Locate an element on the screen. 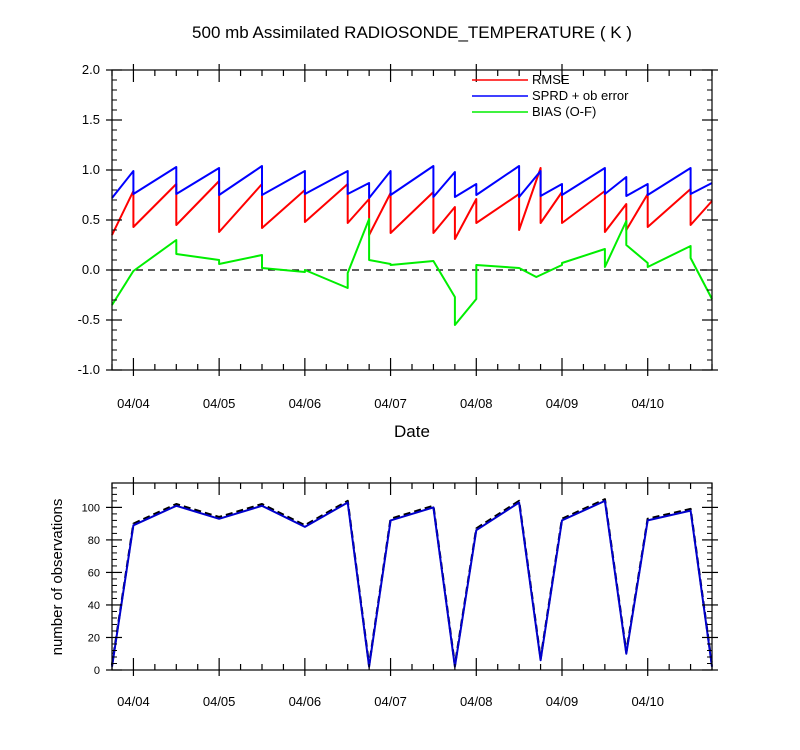 This screenshot has height=750, width=800. top-chart-x-axis-title: Date is located at coordinates (412, 431).